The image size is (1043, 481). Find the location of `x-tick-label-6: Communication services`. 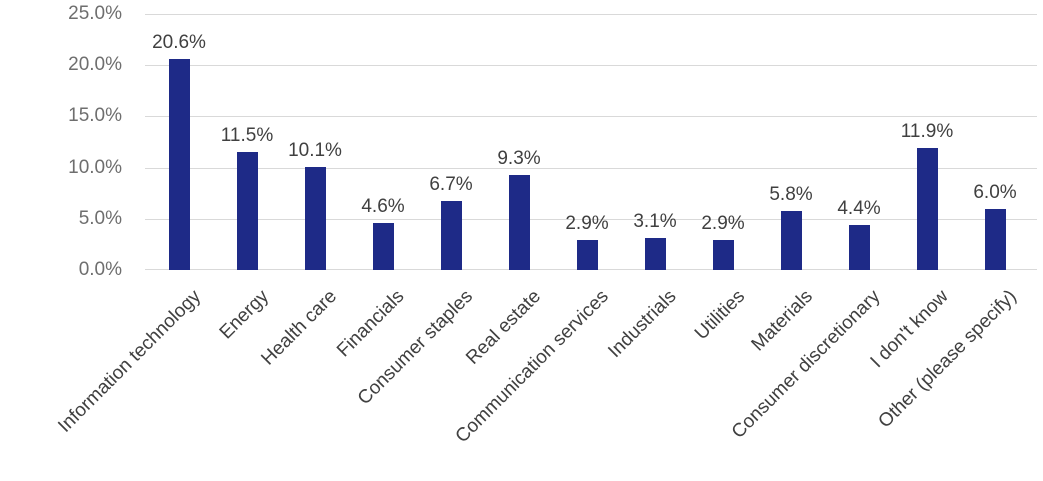

x-tick-label-6: Communication services is located at coordinates (532, 367).